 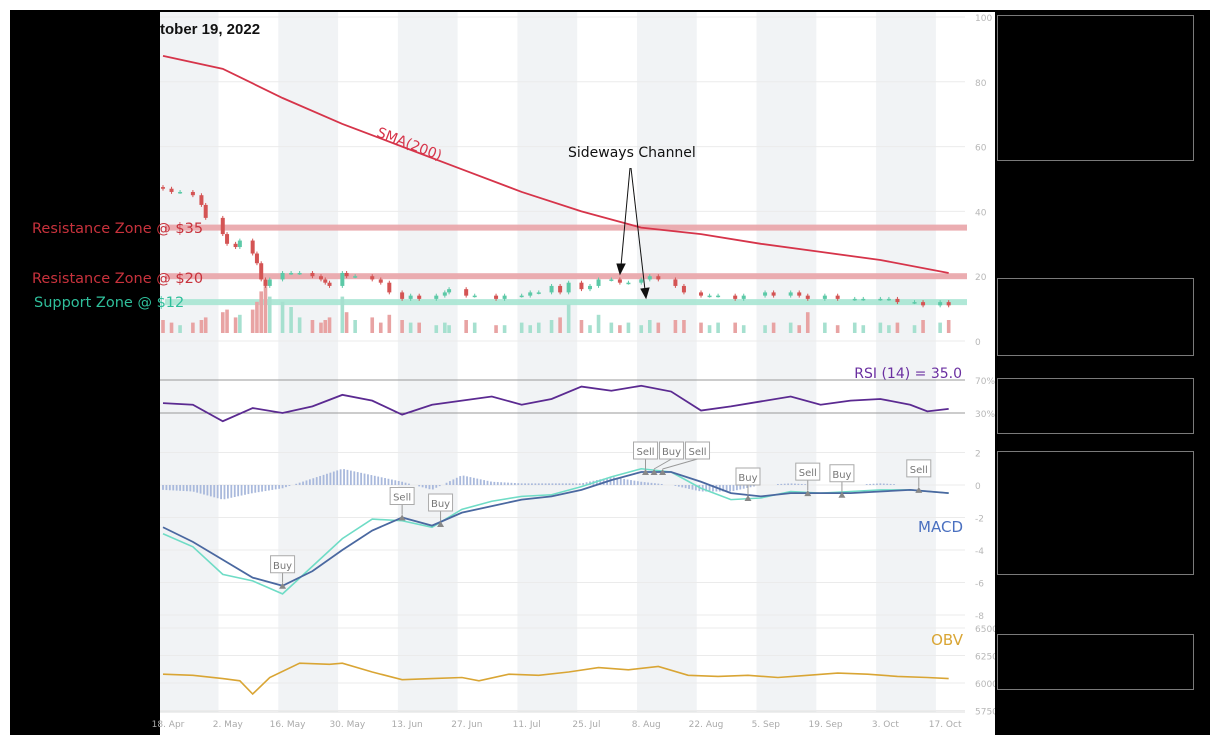 I want to click on obv-panel, so click(x=555, y=679).